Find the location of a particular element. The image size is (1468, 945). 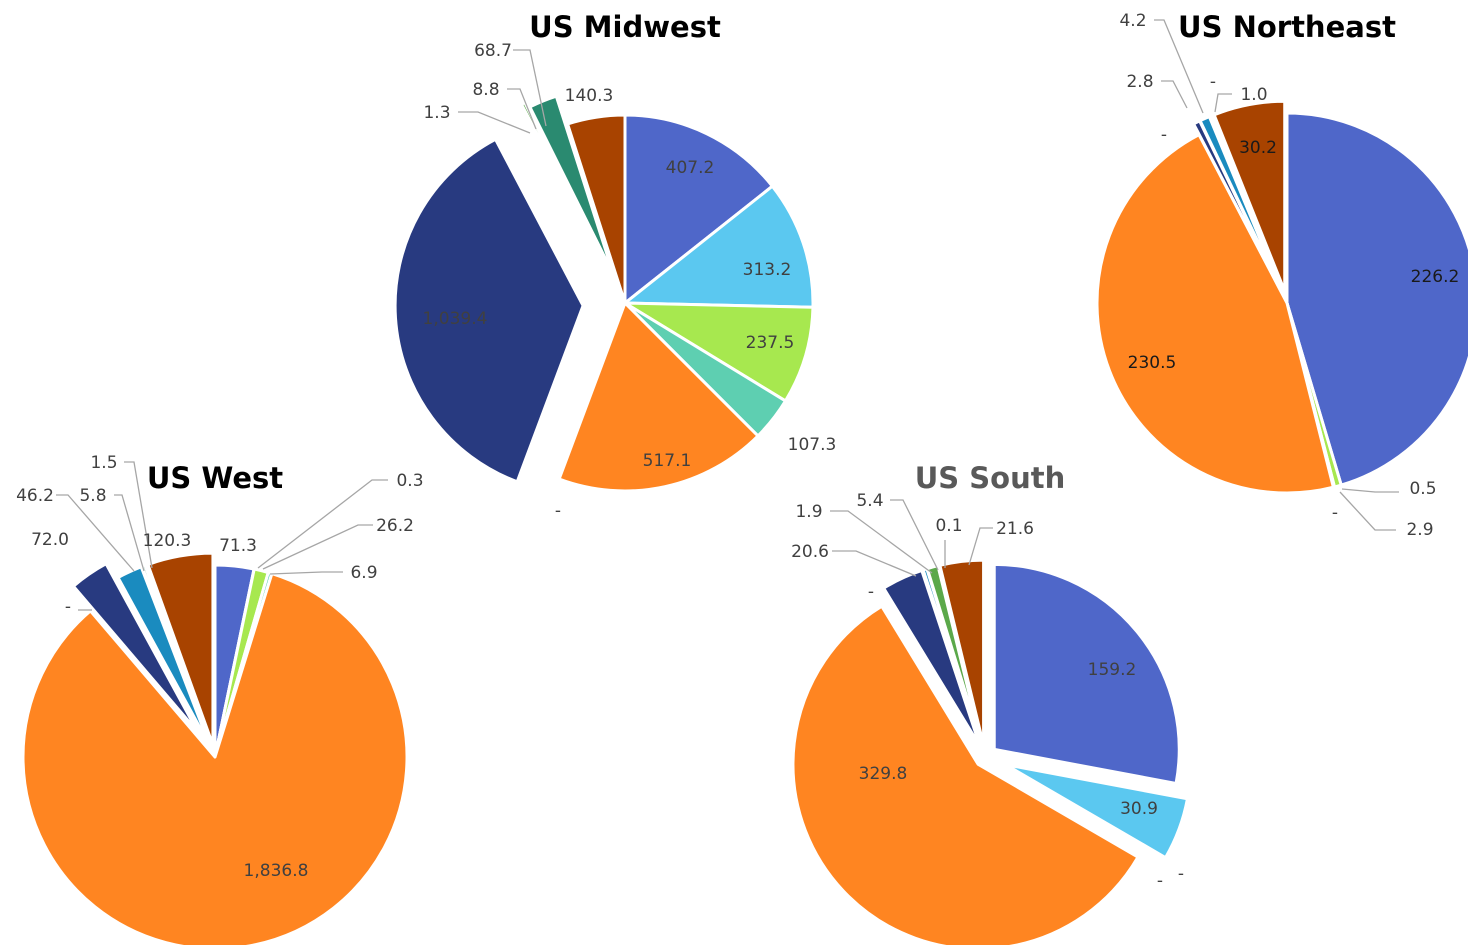

us-northeast-label-10: 30.2 is located at coordinates (1258, 148).